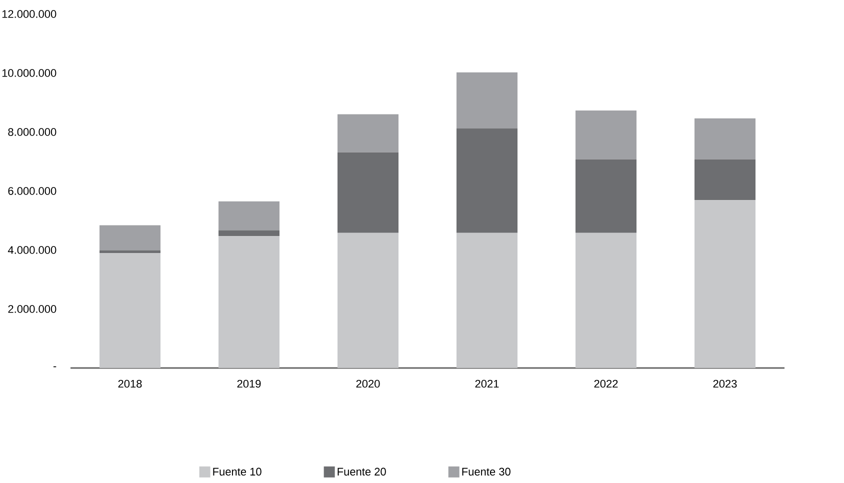 The width and height of the screenshot is (844, 483). What do you see at coordinates (487, 384) in the screenshot?
I see `x-tick-label: 2021` at bounding box center [487, 384].